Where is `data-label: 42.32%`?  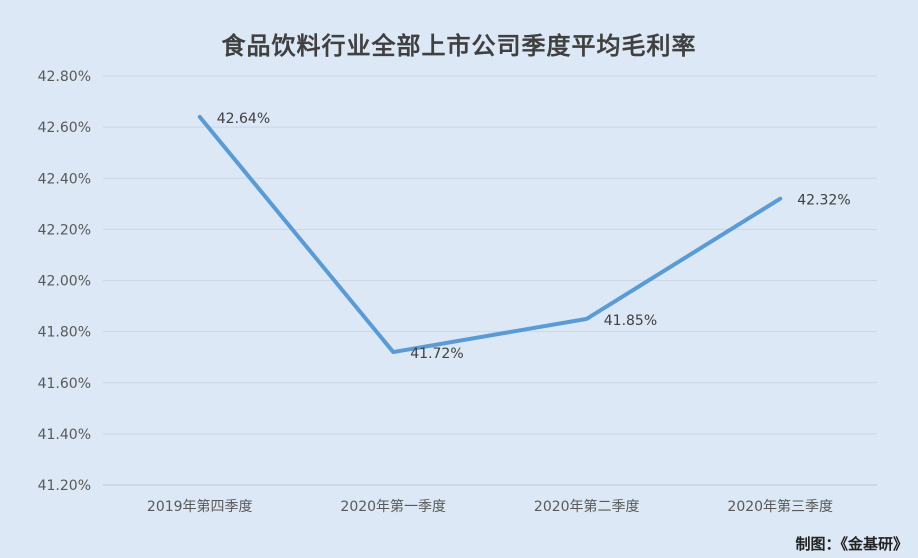
data-label: 42.32% is located at coordinates (823, 201).